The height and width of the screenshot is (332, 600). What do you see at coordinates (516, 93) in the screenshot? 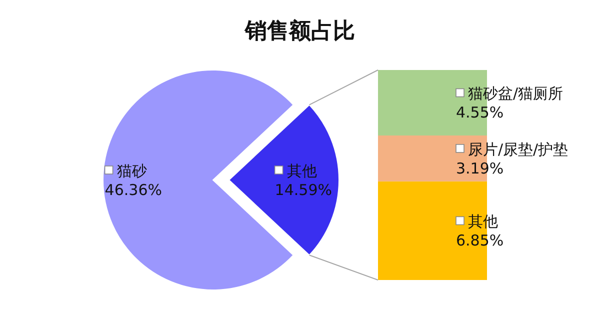
I see `series-label: 猫砂盆/猫厕所` at bounding box center [516, 93].